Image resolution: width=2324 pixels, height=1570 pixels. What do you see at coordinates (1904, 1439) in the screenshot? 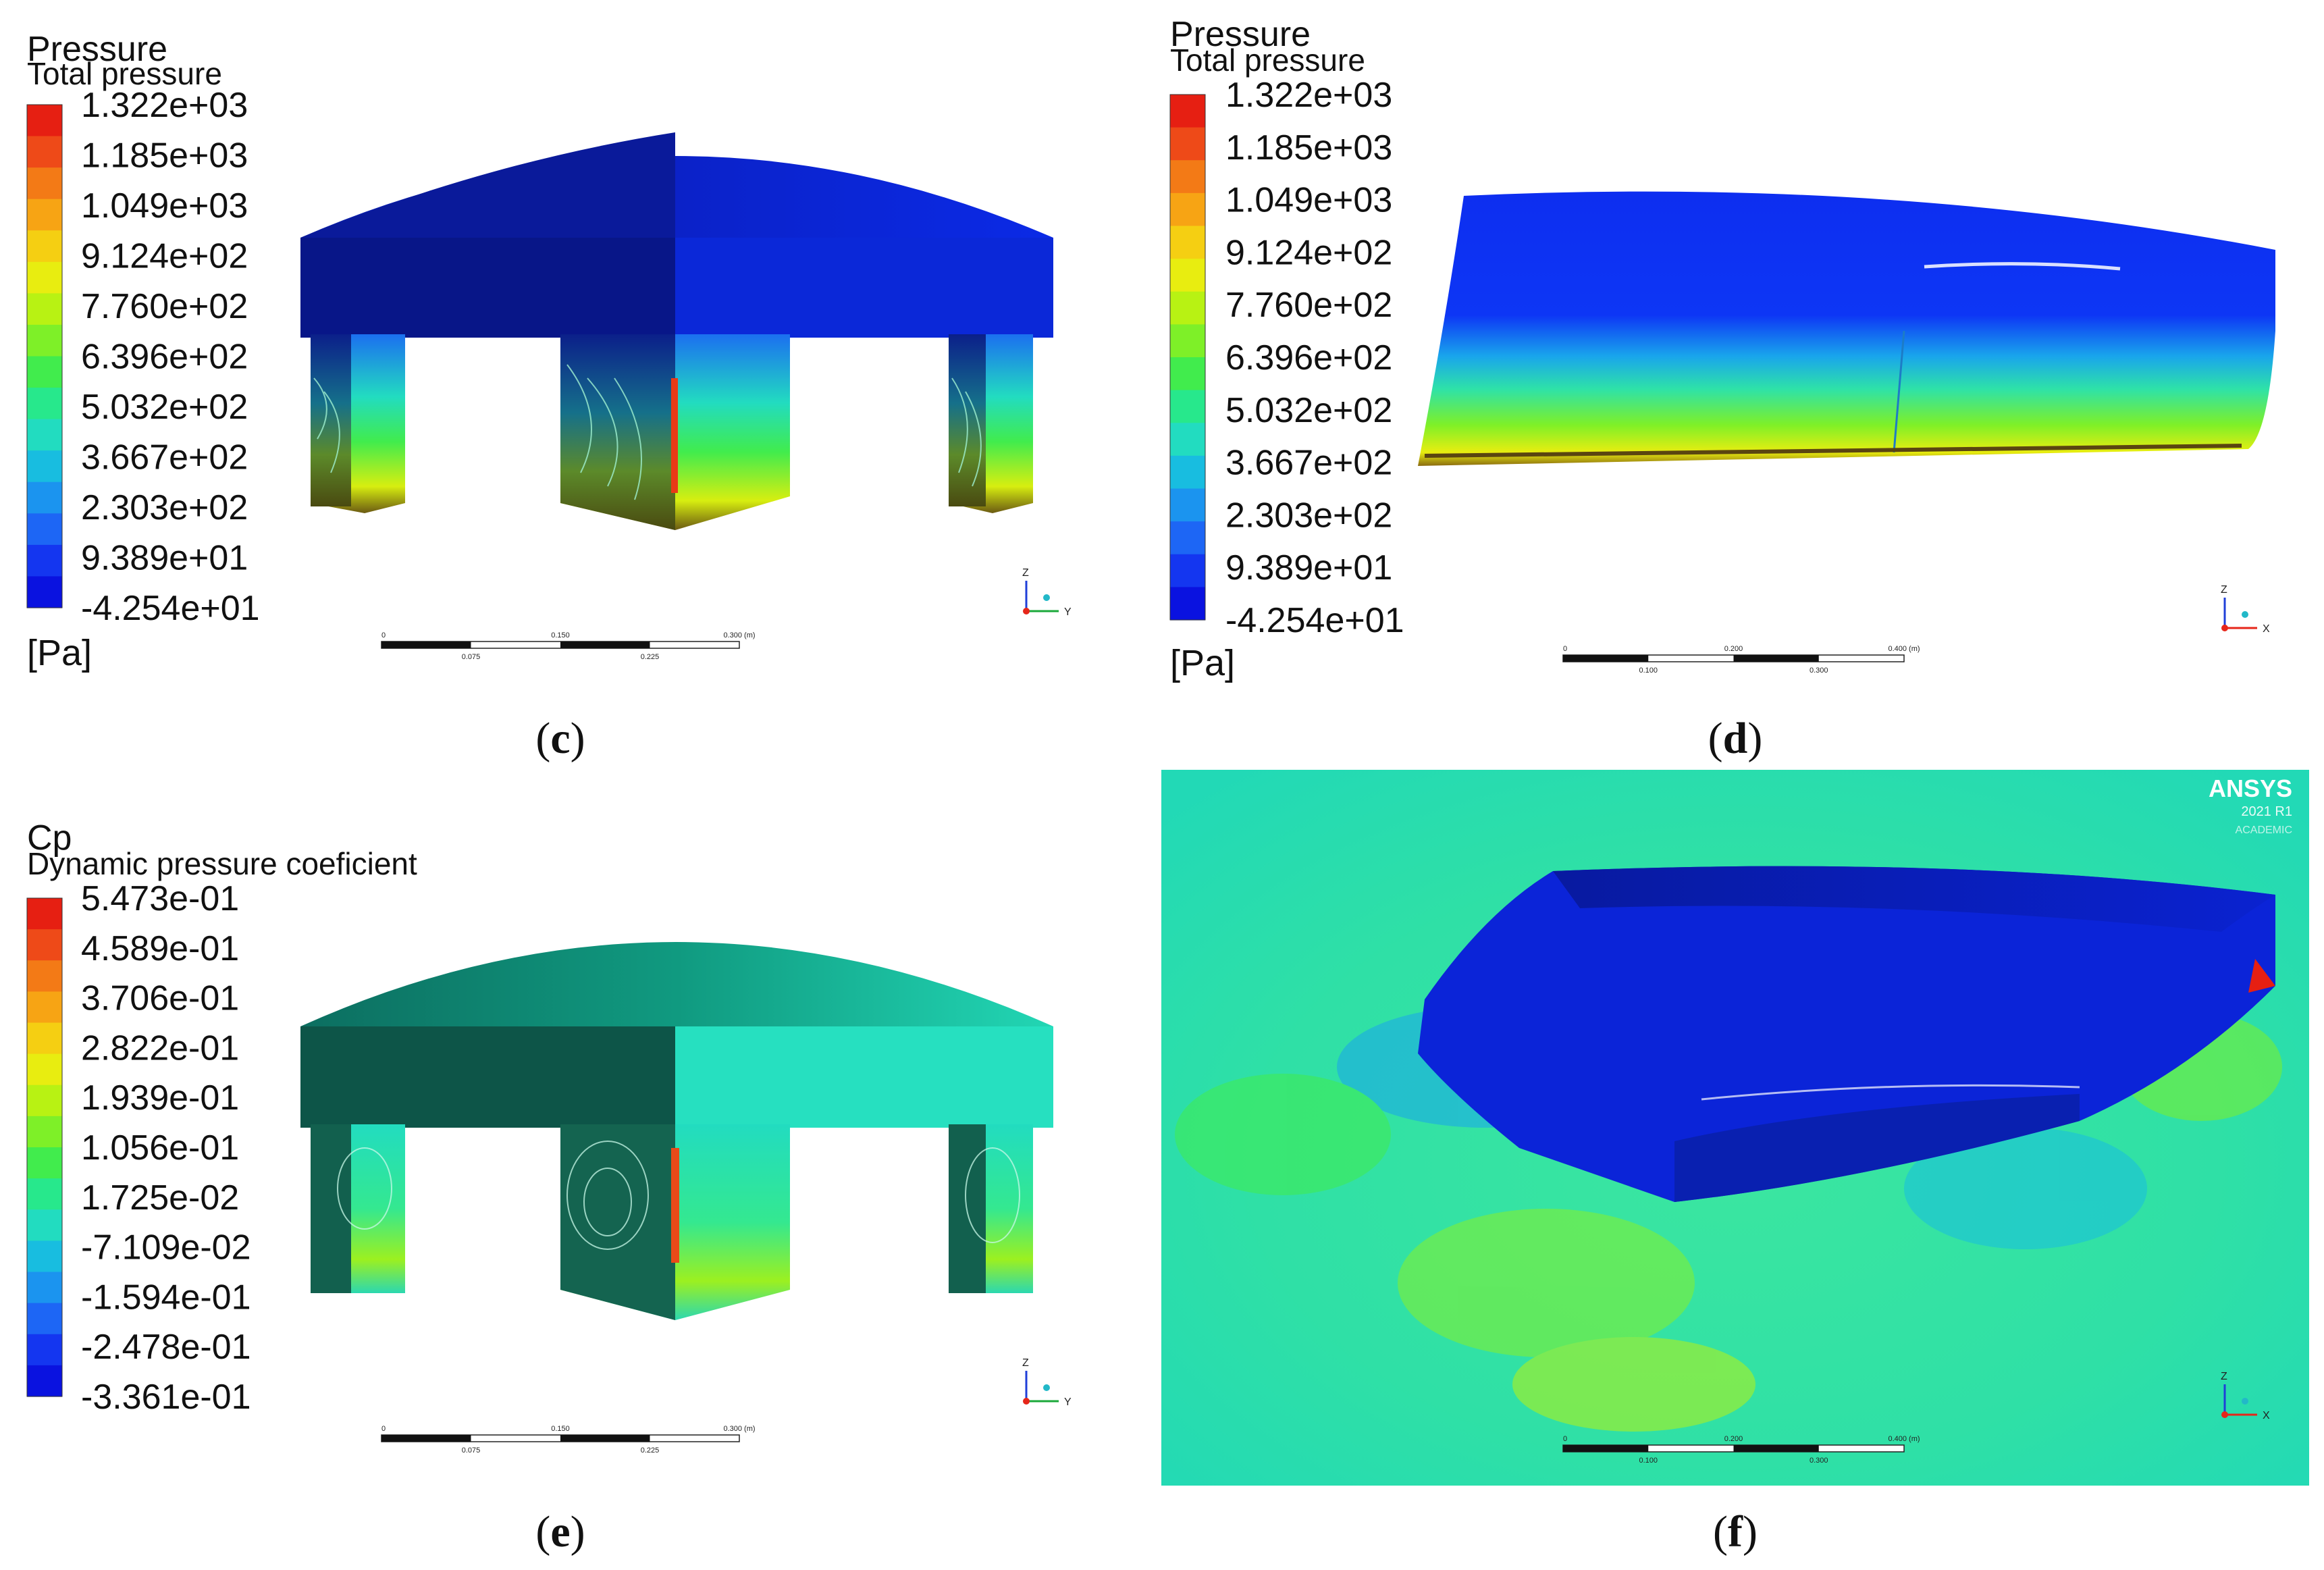
I see `scale-label: 0.400 (m)` at bounding box center [1904, 1439].